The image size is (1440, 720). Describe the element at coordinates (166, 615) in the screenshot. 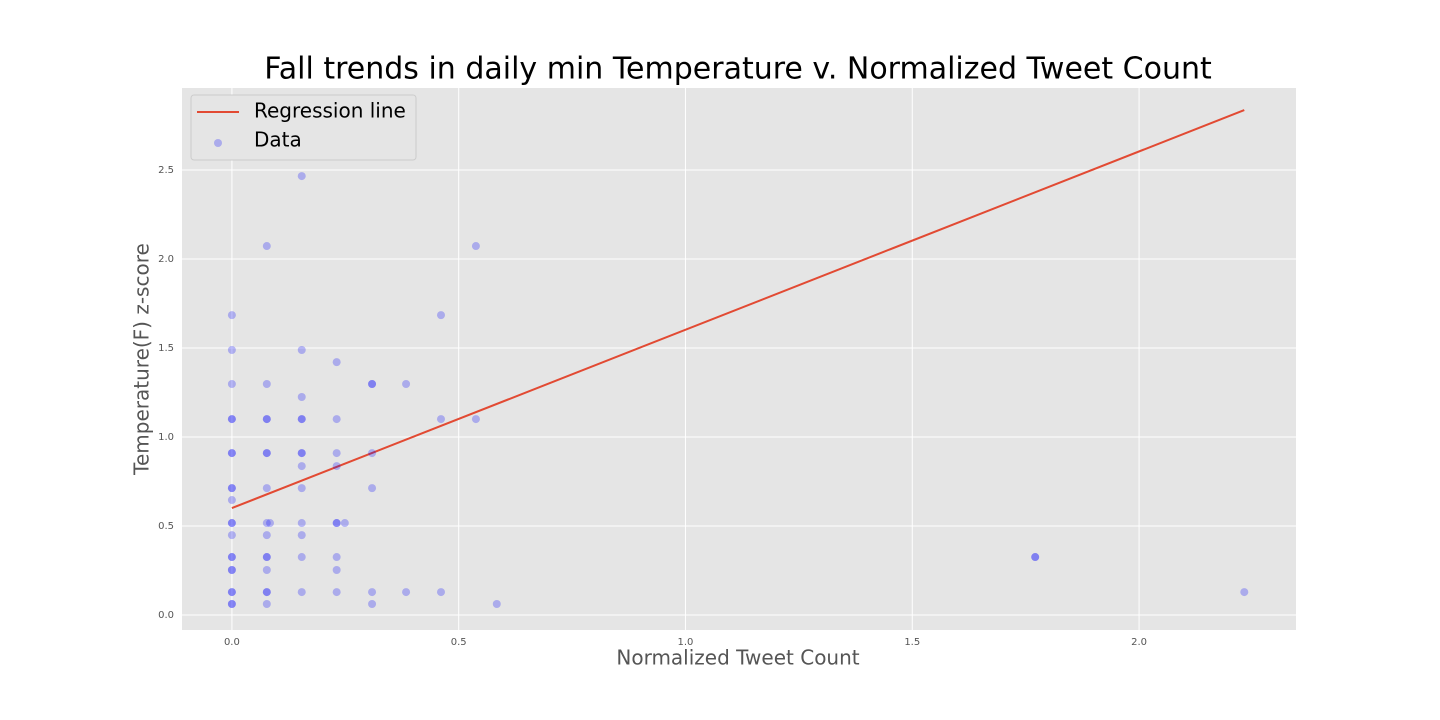

I see `y-tick-label: 0.0` at that location.